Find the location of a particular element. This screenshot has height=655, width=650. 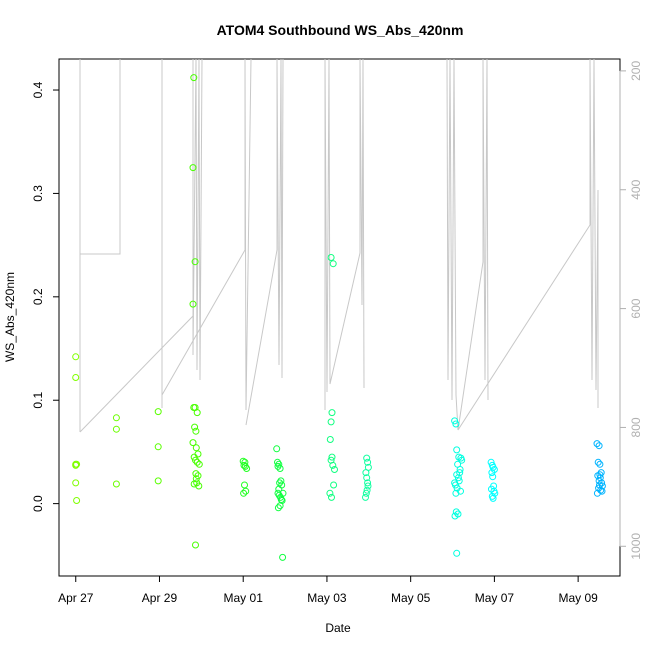

y-tick-label: 0.0 is located at coordinates (38, 503).